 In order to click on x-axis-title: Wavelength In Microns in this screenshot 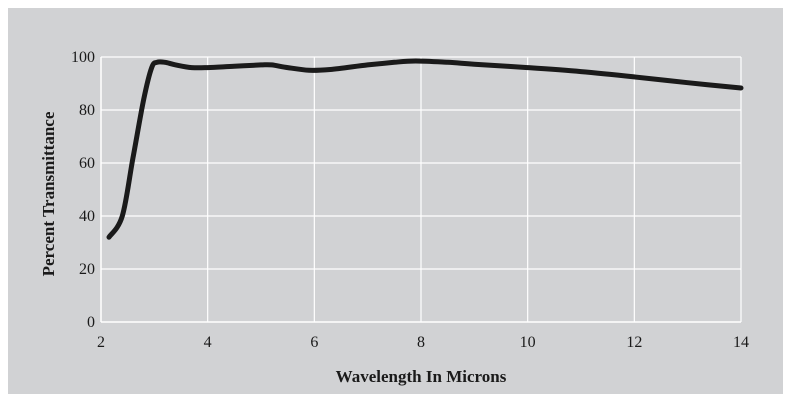, I will do `click(421, 376)`.